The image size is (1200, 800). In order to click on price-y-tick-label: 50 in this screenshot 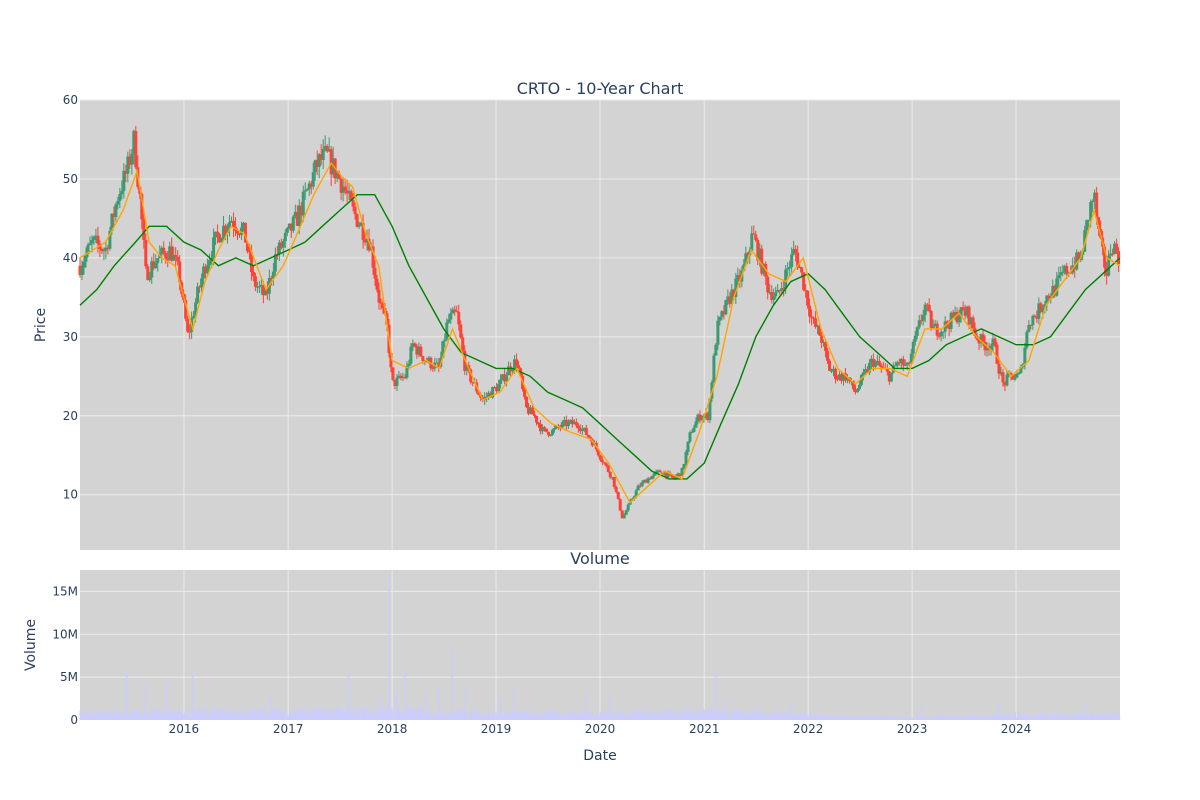, I will do `click(70, 179)`.